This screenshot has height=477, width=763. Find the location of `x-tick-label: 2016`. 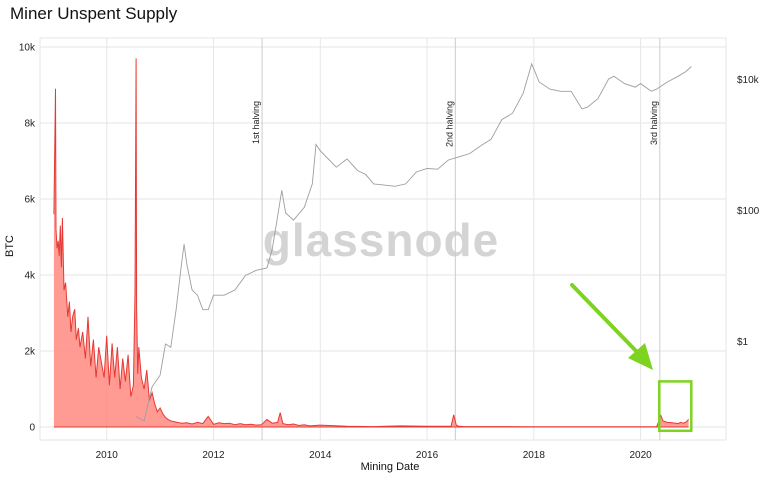

x-tick-label: 2016 is located at coordinates (427, 455).